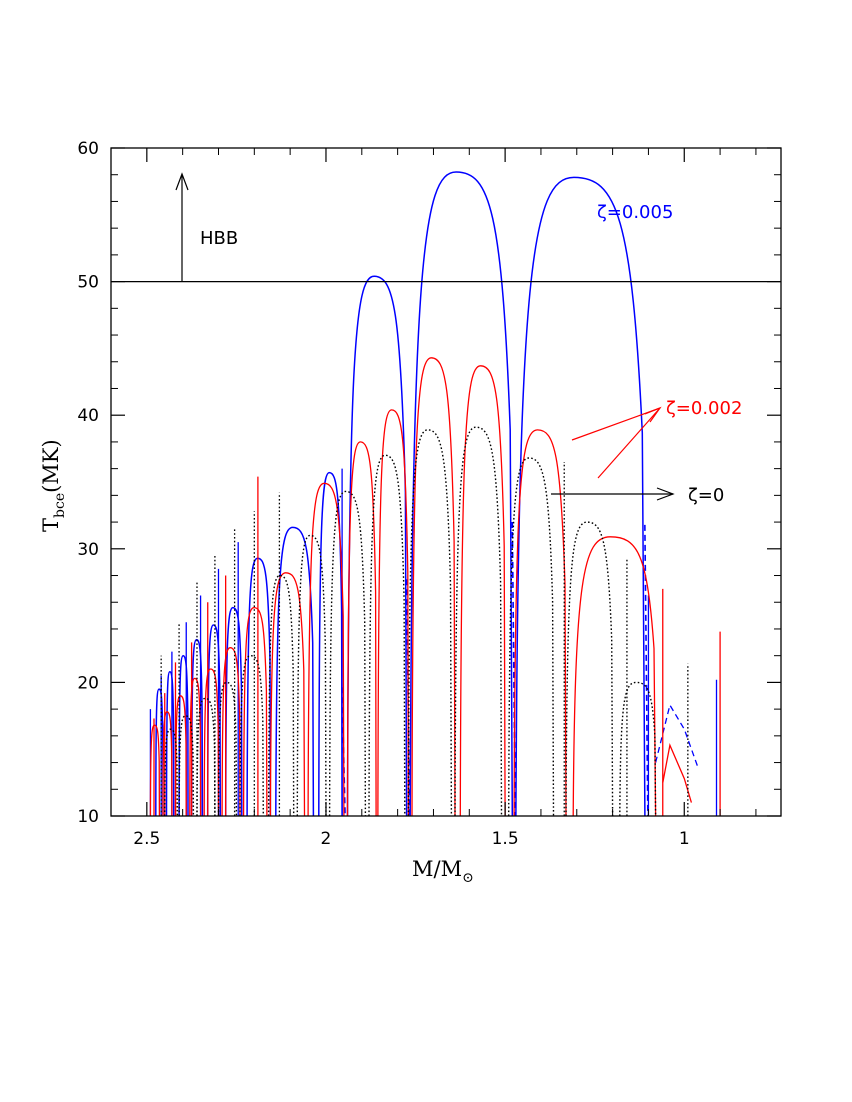 The width and height of the screenshot is (852, 1102). Describe the element at coordinates (704, 408) in the screenshot. I see `series-label-zeta-0002: ζ=0.002` at that location.